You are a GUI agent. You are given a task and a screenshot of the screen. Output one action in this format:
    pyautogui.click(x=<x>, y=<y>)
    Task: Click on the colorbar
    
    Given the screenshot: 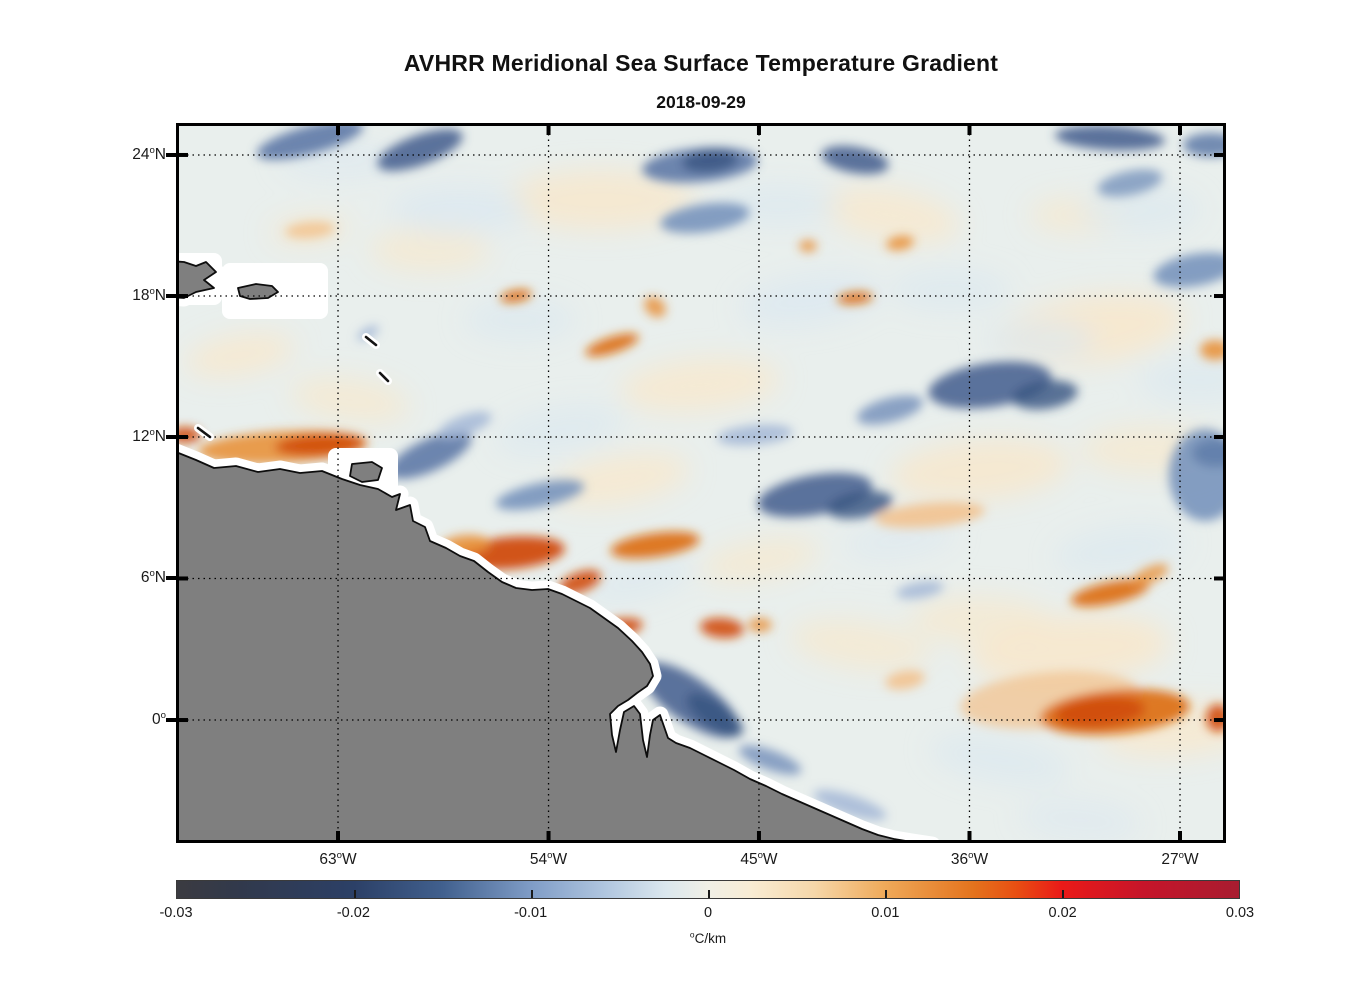 What is the action you would take?
    pyautogui.click(x=708, y=889)
    